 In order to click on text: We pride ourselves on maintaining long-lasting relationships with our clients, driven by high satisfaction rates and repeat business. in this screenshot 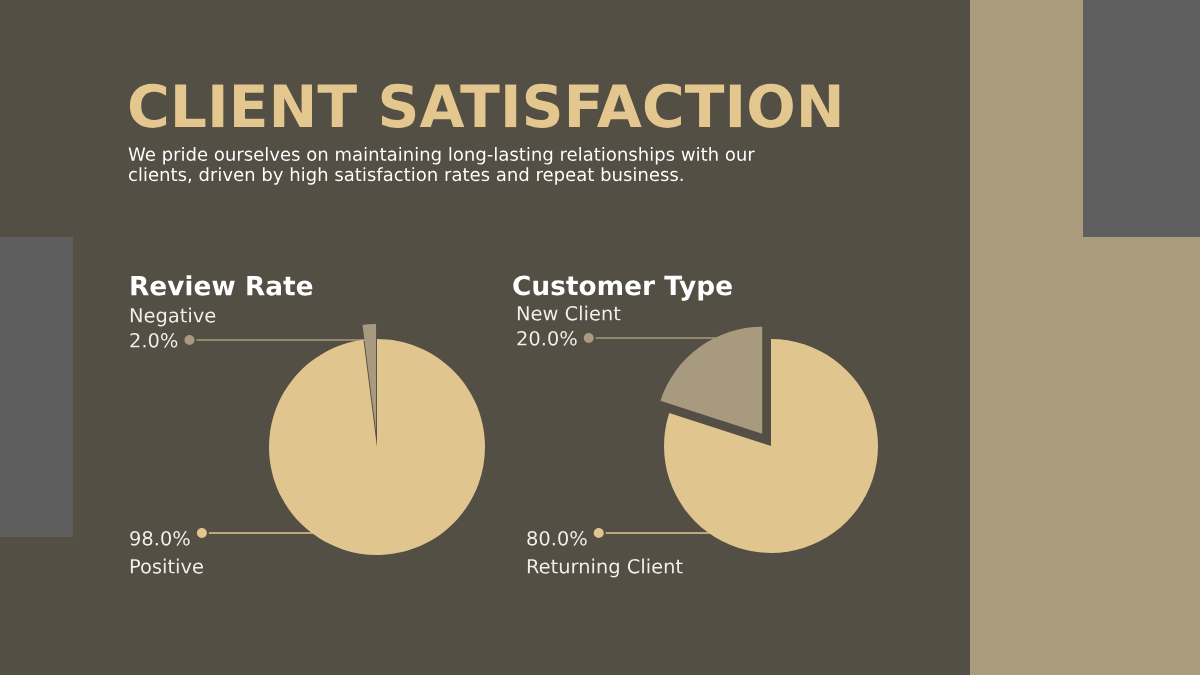, I will do `click(441, 166)`.